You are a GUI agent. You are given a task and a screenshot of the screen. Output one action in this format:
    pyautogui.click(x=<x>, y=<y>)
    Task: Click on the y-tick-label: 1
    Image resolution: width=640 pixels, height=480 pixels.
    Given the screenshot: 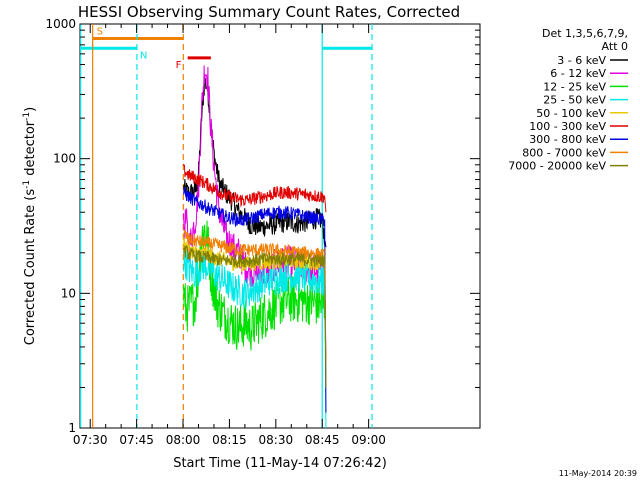 What is the action you would take?
    pyautogui.click(x=72, y=428)
    